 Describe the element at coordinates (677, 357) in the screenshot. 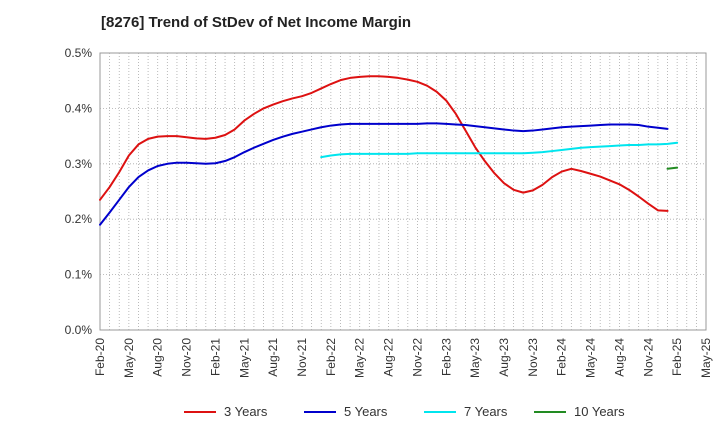

I see `x-tick-label: Feb-25` at that location.